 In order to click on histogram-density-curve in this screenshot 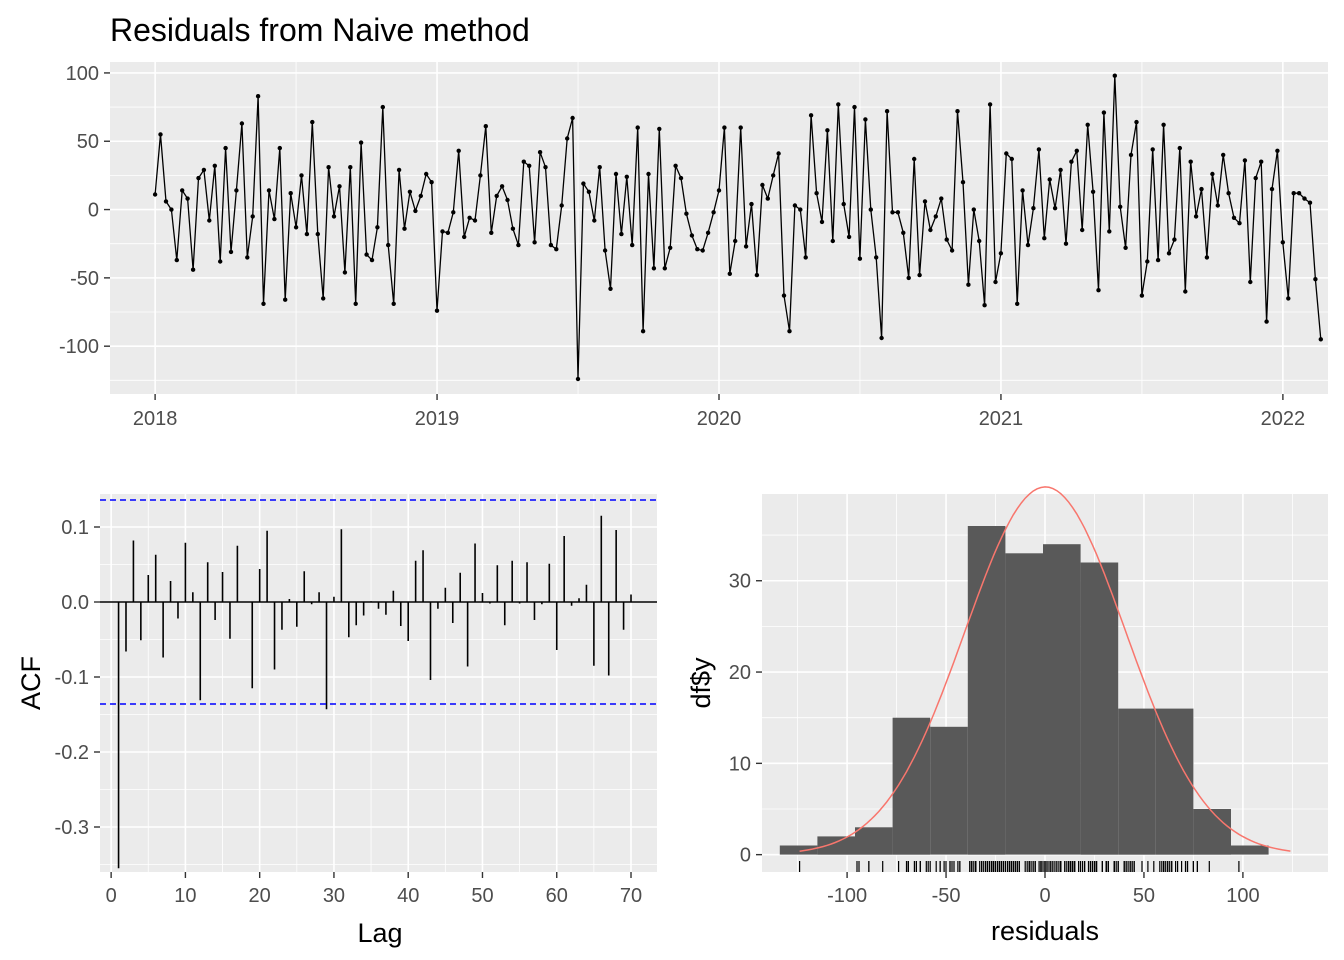, I will do `click(1045, 669)`.